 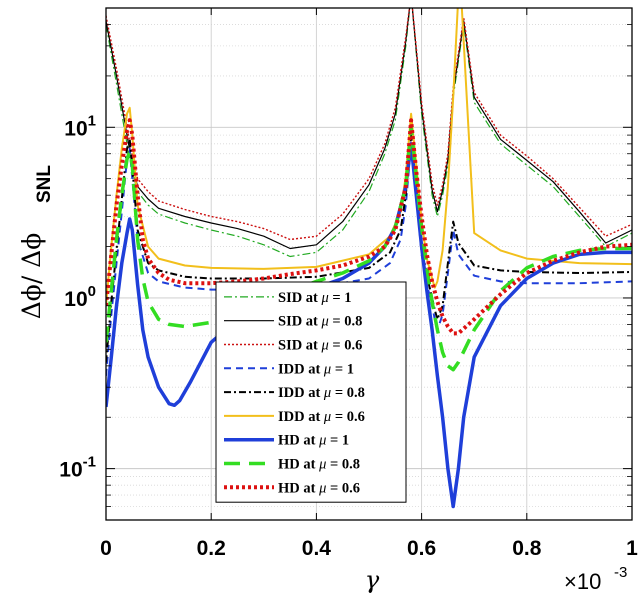 I want to click on x-tick-label: 0.4, so click(x=317, y=548).